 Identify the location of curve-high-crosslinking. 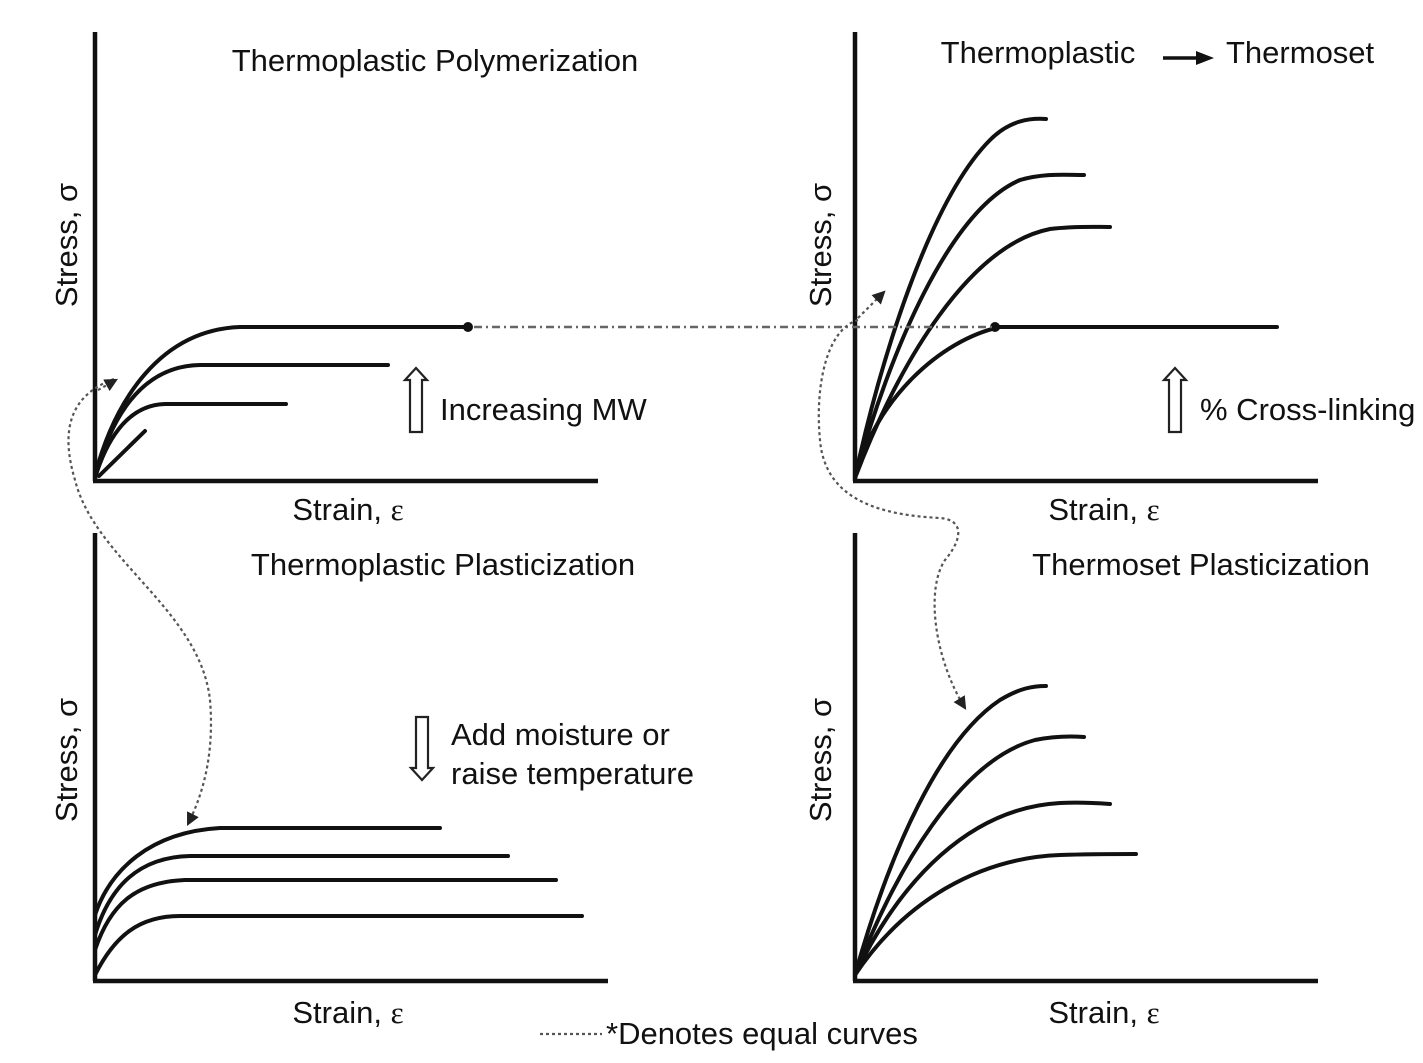
(969, 326).